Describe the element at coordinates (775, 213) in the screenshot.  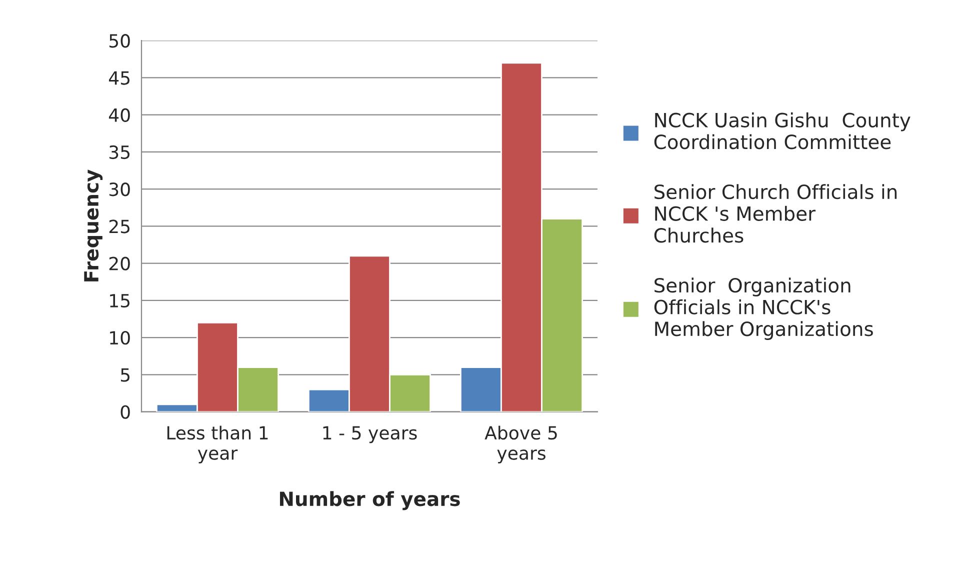
I see `legend-label: Senior Church Officials in NCCK 's Member Churches` at that location.